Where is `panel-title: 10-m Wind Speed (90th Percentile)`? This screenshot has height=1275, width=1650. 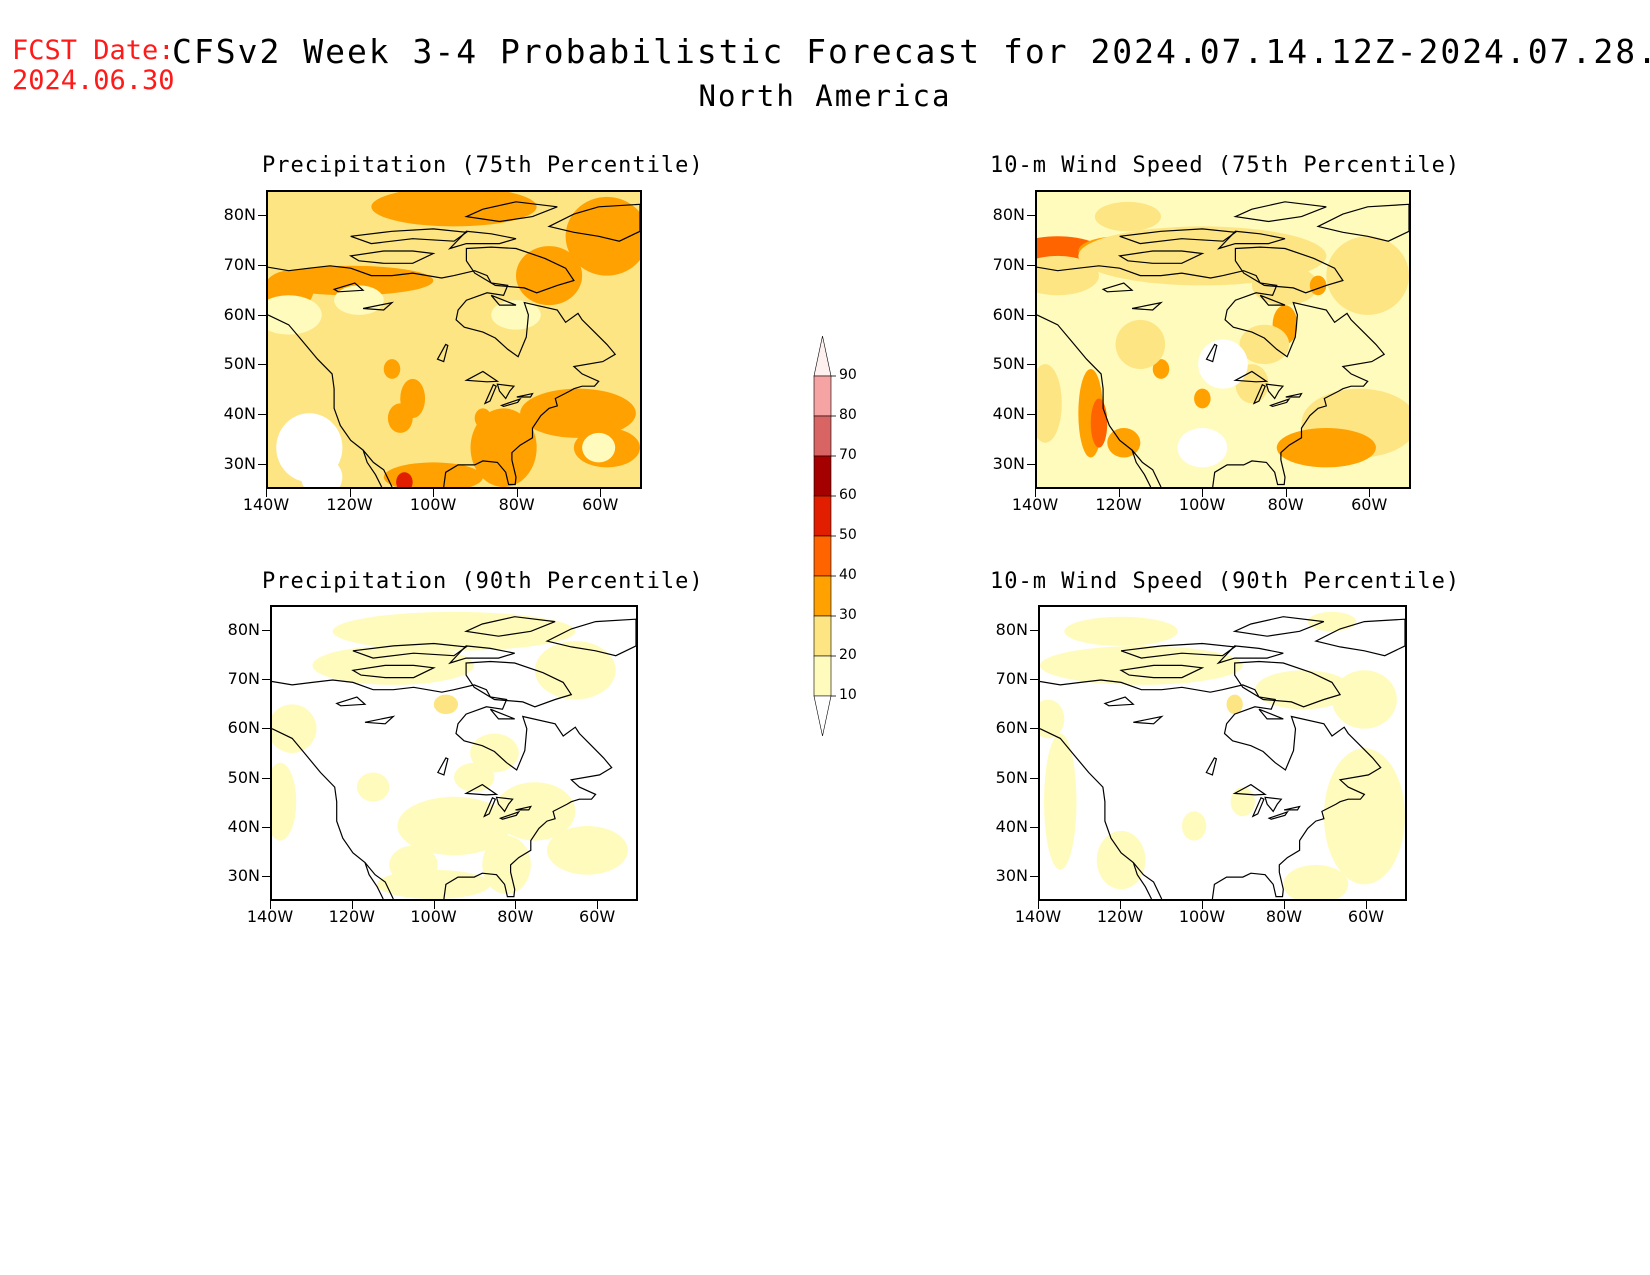 panel-title: 10-m Wind Speed (90th Percentile) is located at coordinates (1225, 581).